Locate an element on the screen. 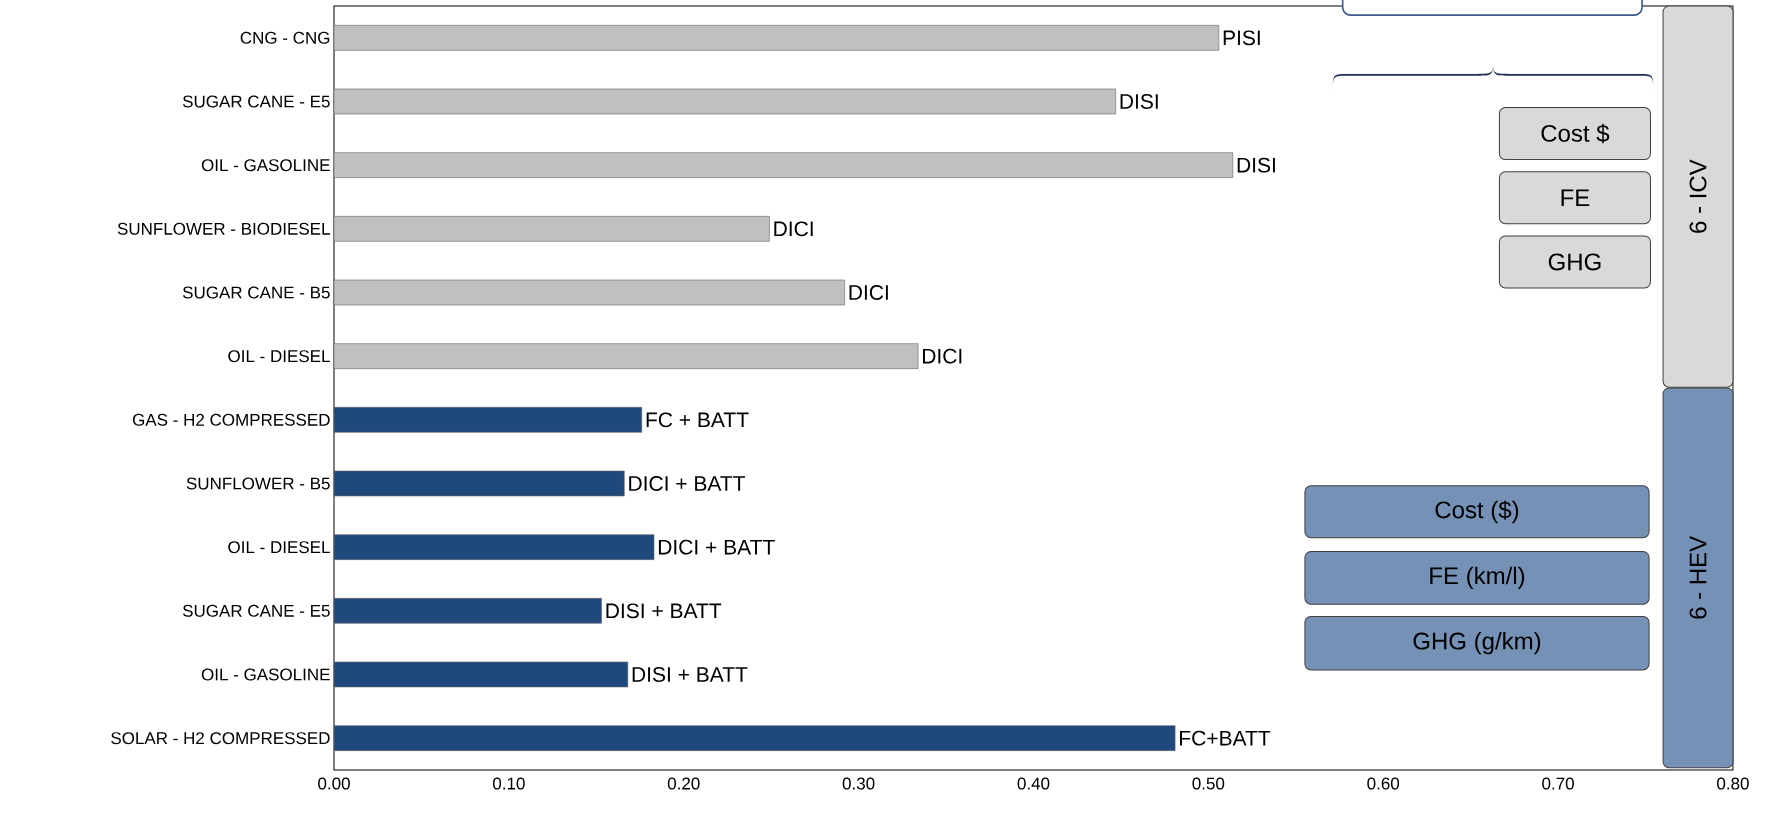 The width and height of the screenshot is (1769, 818). x-tick-label: 0.60 is located at coordinates (1383, 783).